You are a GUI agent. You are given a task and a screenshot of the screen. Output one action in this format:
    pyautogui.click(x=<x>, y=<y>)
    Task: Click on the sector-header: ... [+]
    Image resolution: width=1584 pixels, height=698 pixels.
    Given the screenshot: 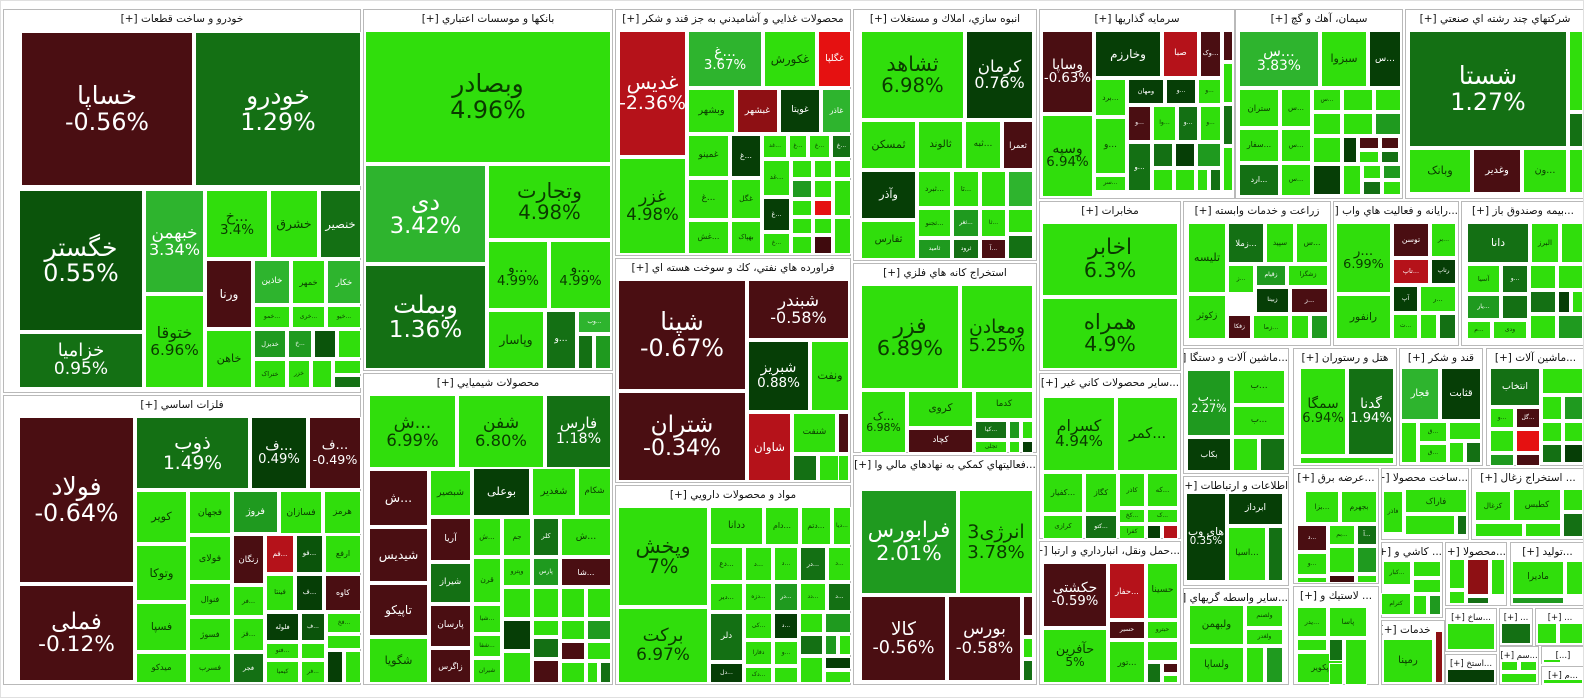 What is the action you would take?
    pyautogui.click(x=1516, y=618)
    